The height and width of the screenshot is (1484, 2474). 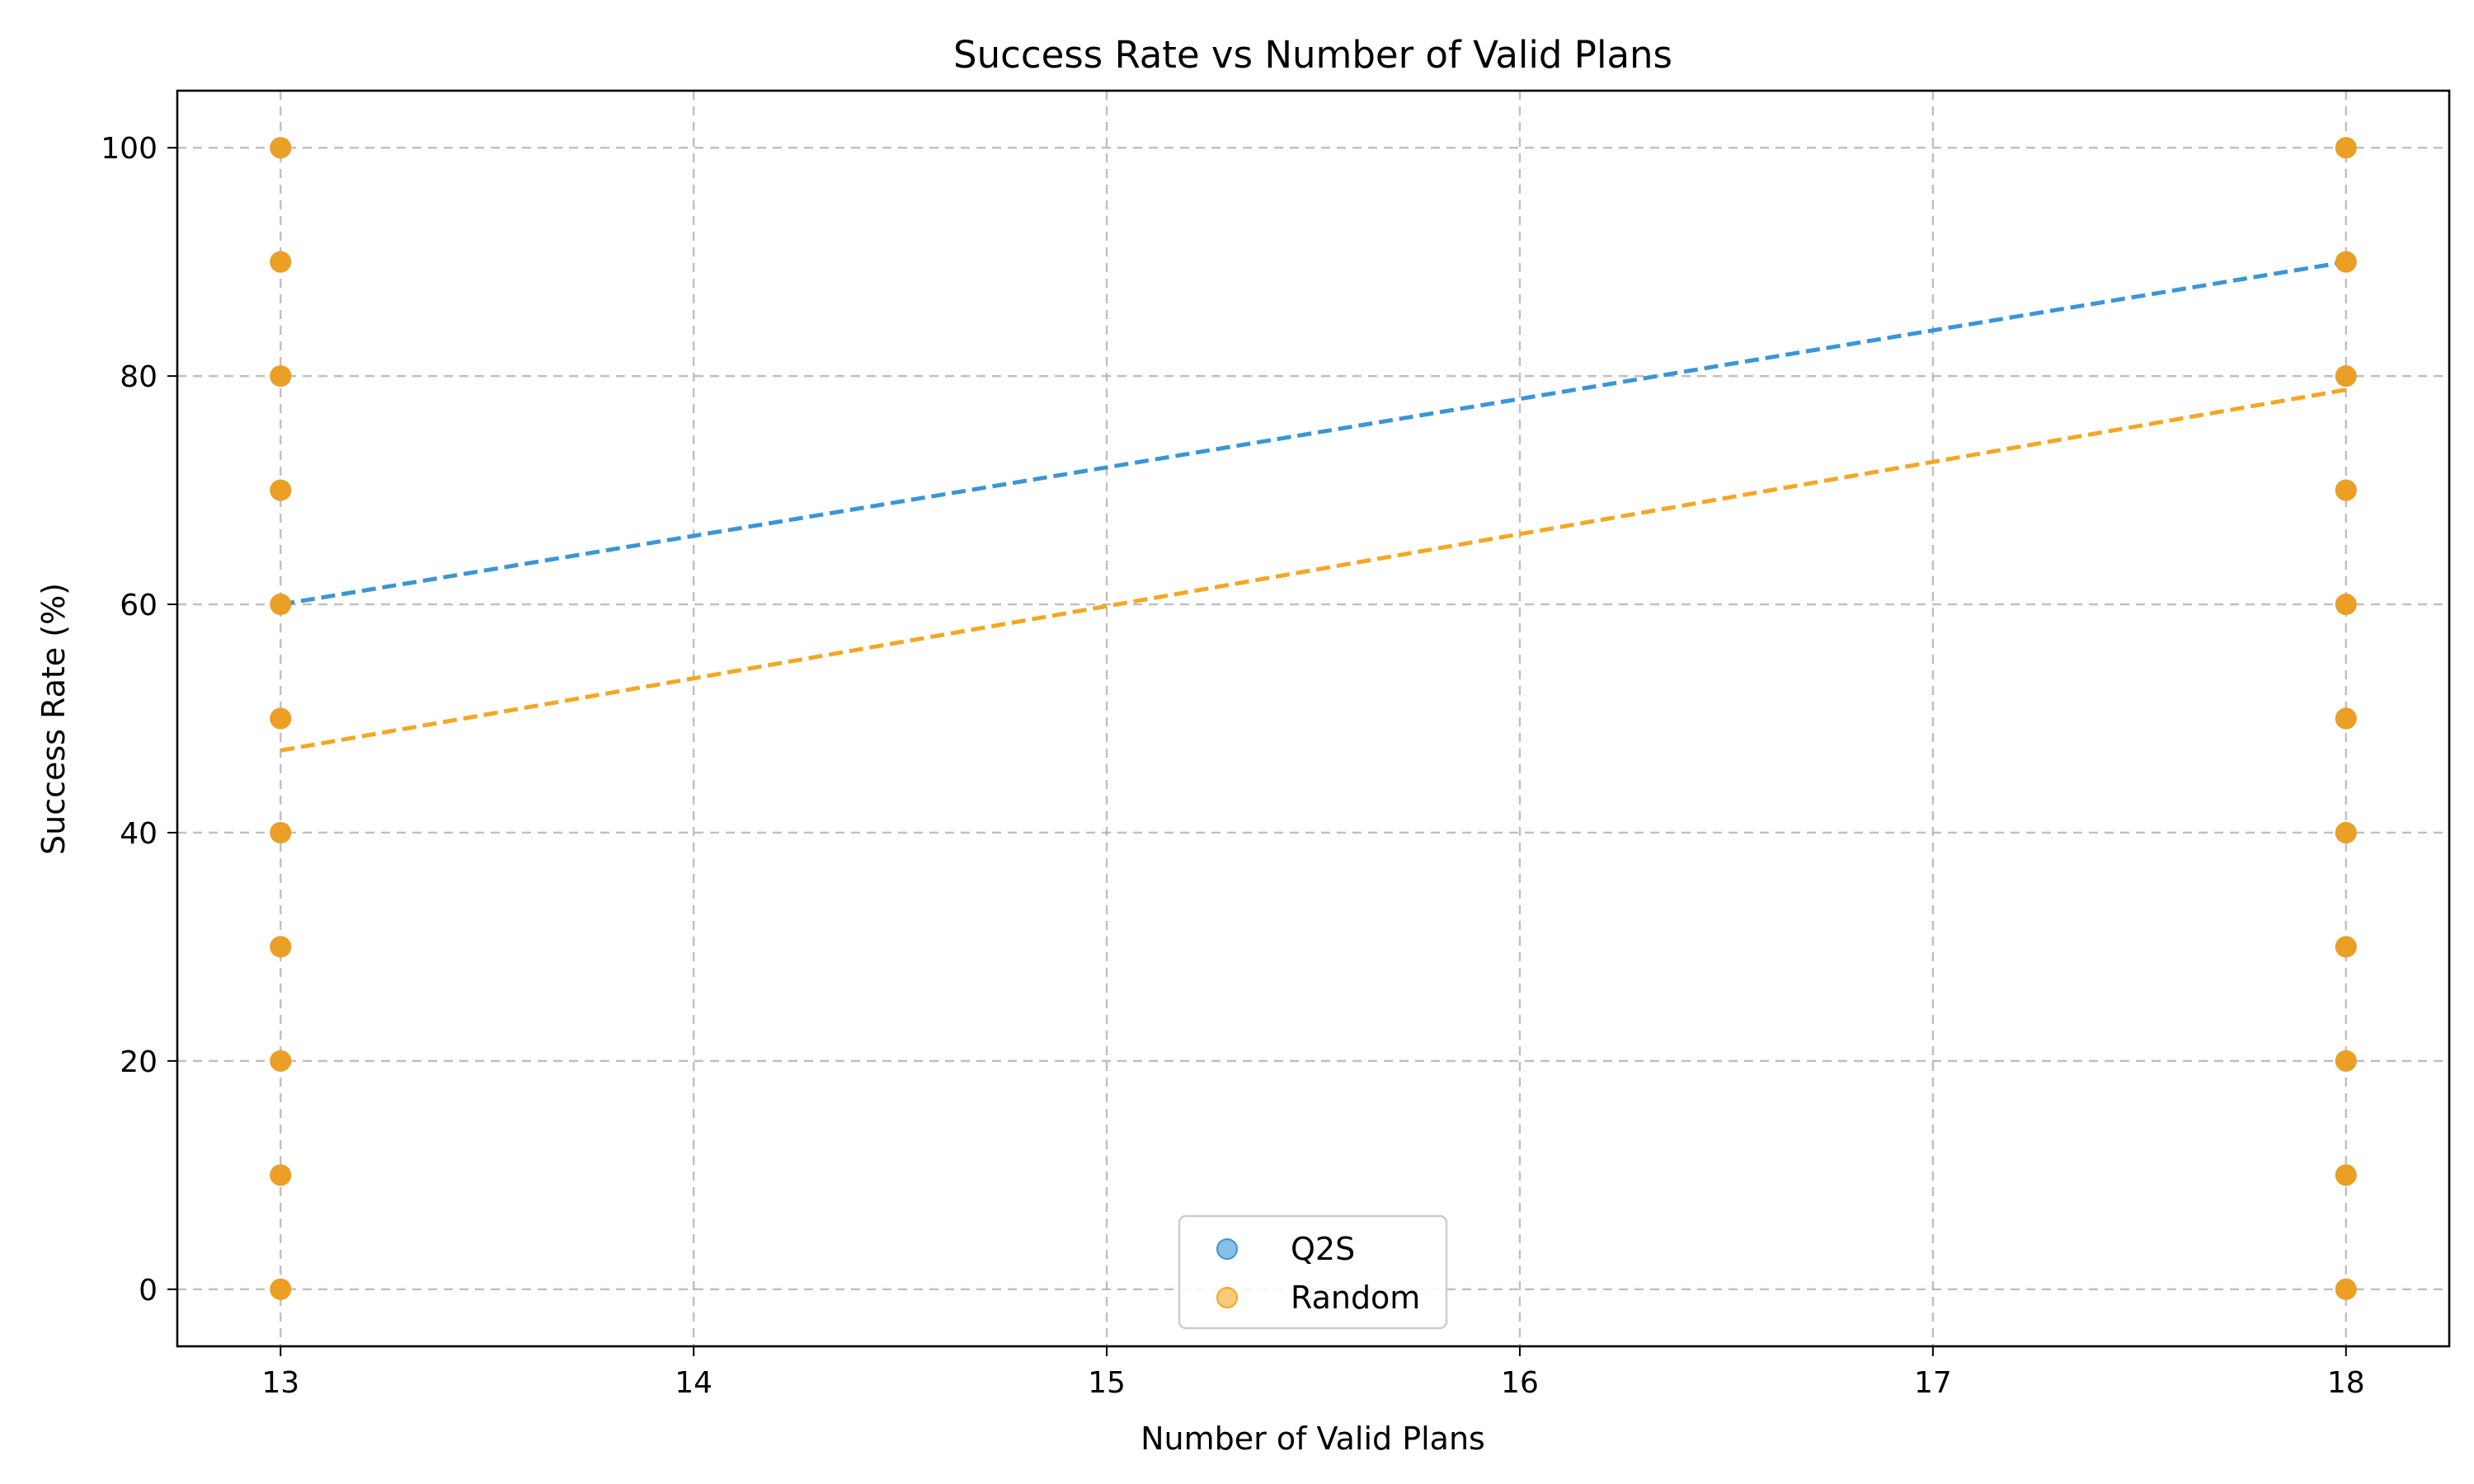 I want to click on x-tick-label-14: 14, so click(x=694, y=1383).